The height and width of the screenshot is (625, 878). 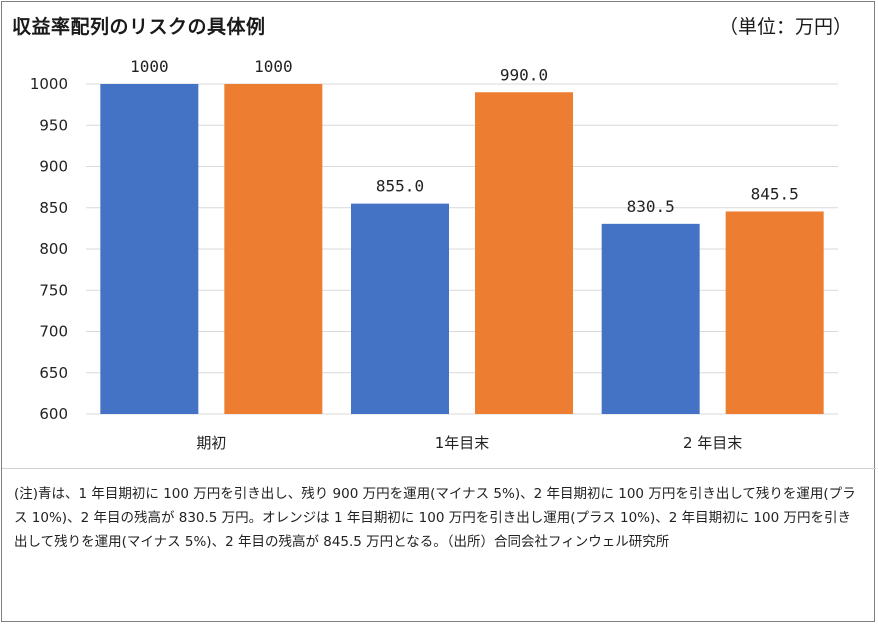 I want to click on y-tick-label: 900, so click(x=53, y=167).